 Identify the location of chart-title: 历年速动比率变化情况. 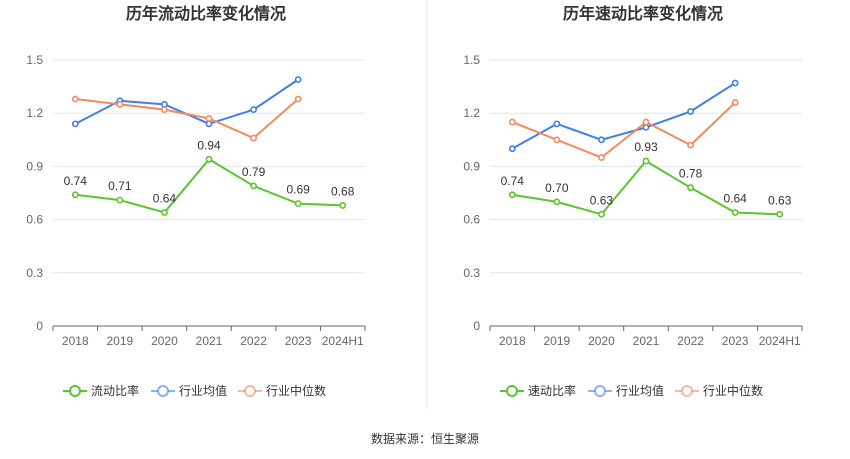
(643, 13).